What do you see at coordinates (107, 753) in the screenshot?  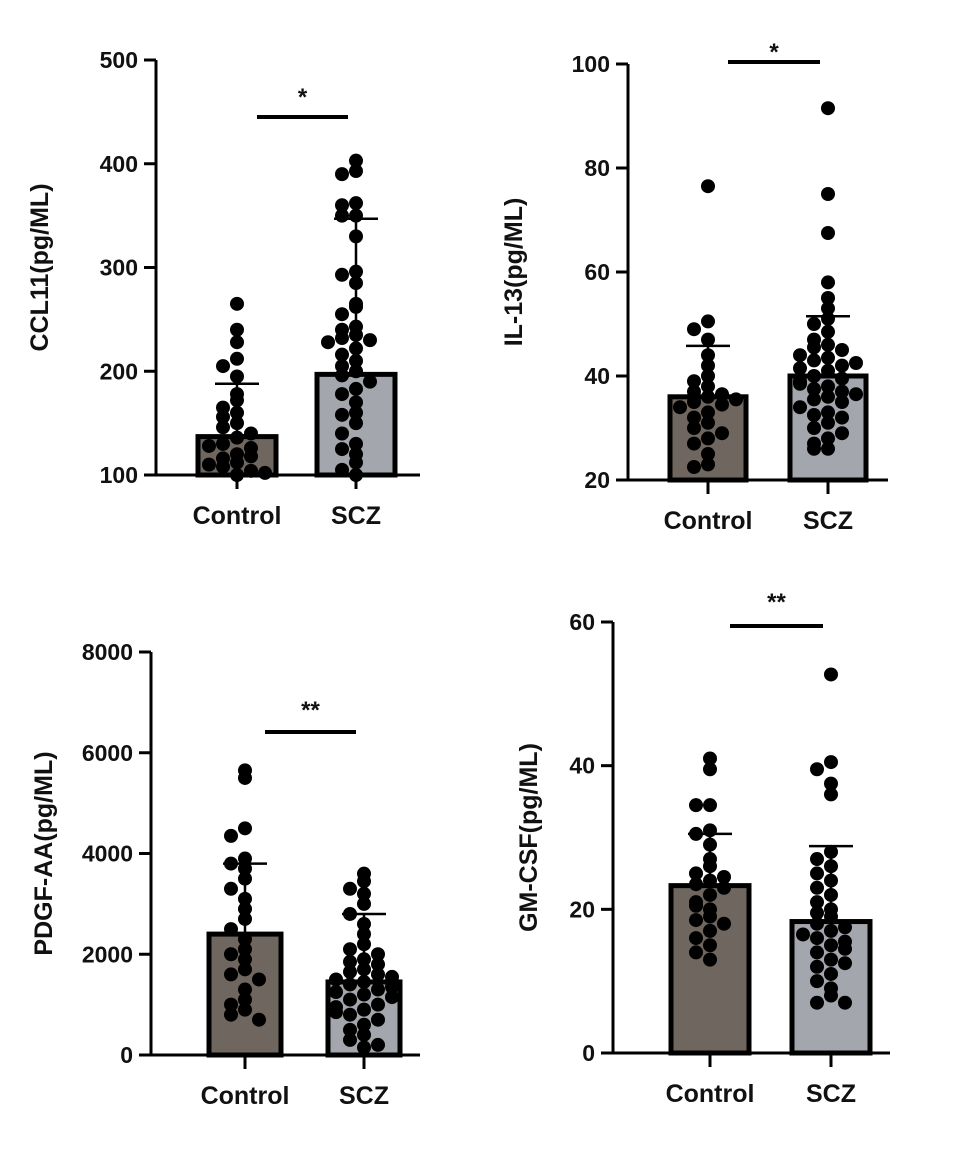 I see `y-tick-label: 6000` at bounding box center [107, 753].